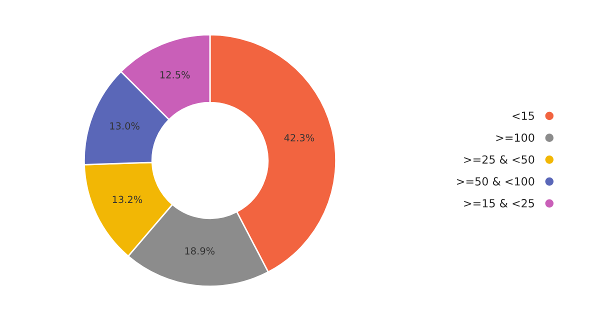 The width and height of the screenshot is (600, 321). What do you see at coordinates (499, 203) in the screenshot?
I see `legend-label: >=15 & <25` at bounding box center [499, 203].